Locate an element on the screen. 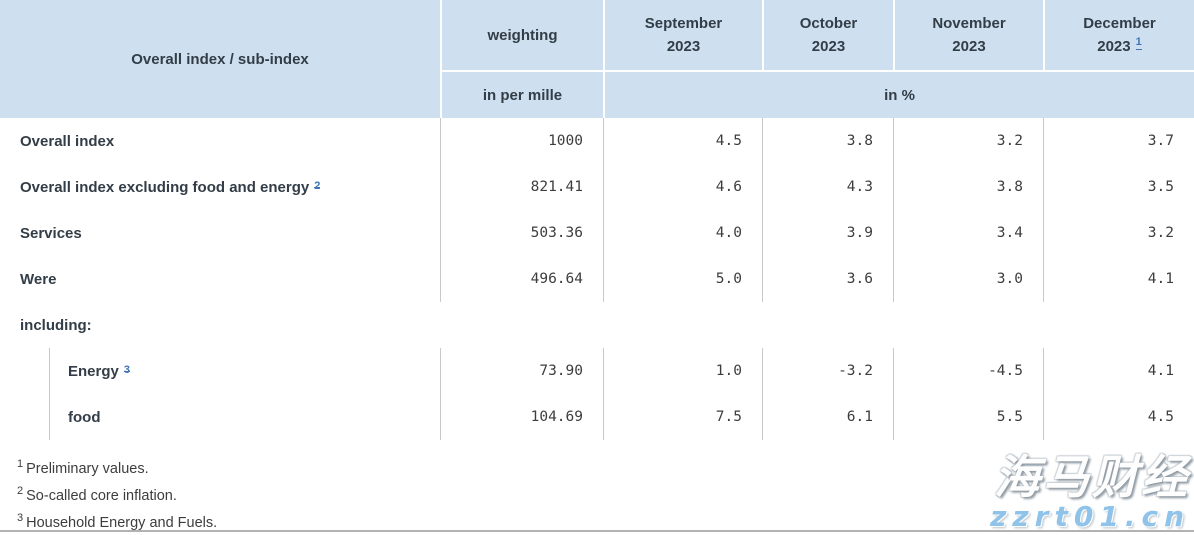 This screenshot has height=535, width=1194. month-header-november: November 2023 is located at coordinates (968, 35).